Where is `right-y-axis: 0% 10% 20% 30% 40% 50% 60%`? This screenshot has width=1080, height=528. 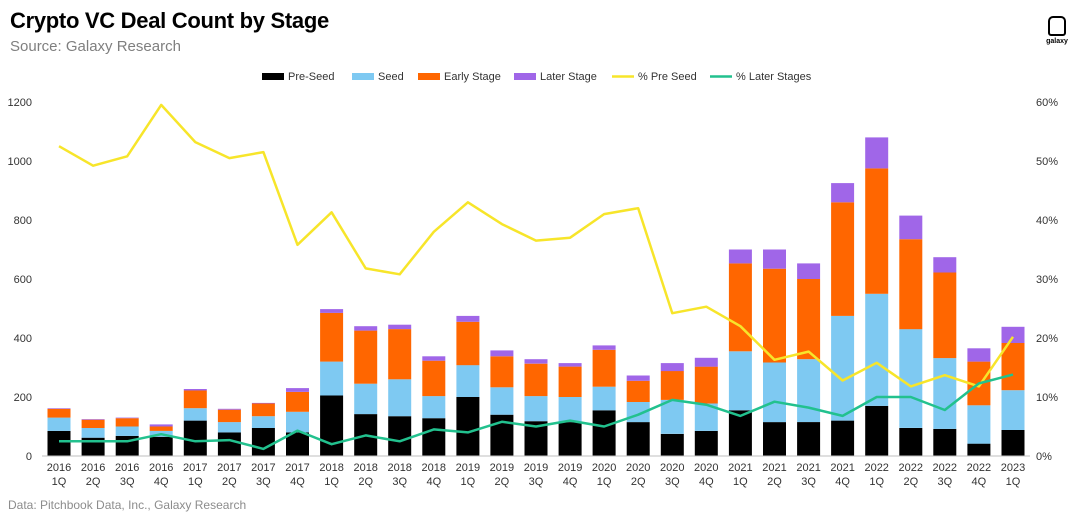
right-y-axis: 0% 10% 20% 30% 40% 50% 60% is located at coordinates (1047, 280).